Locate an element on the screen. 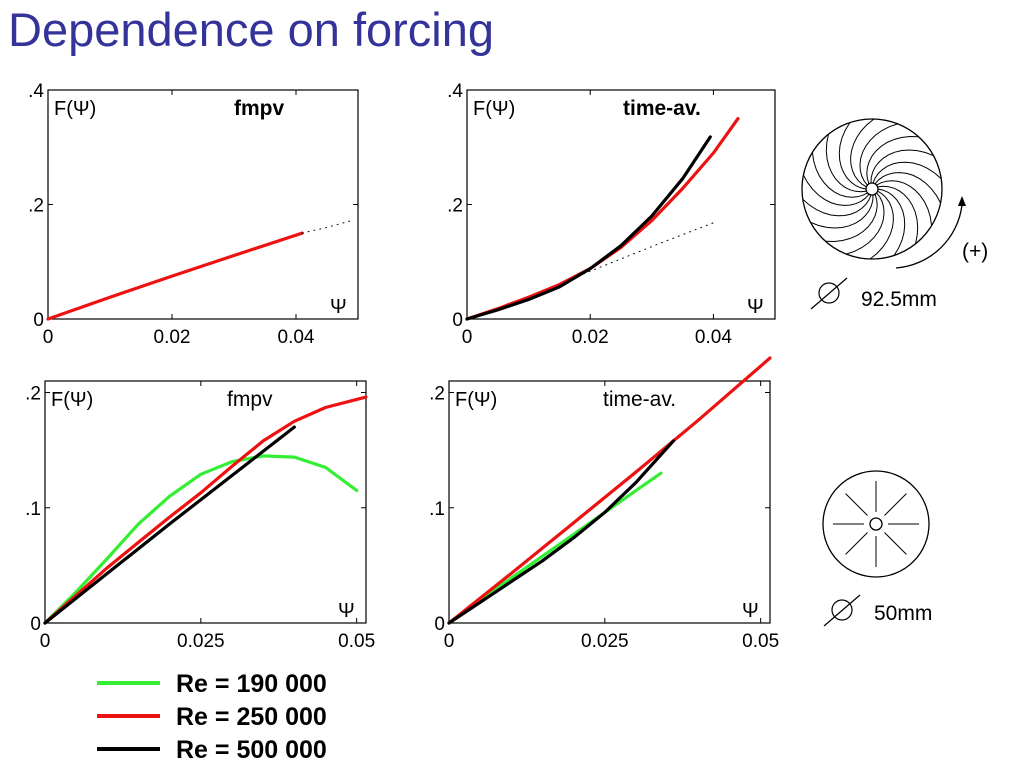  impeller-straight-diameter: 50mm is located at coordinates (903, 613).